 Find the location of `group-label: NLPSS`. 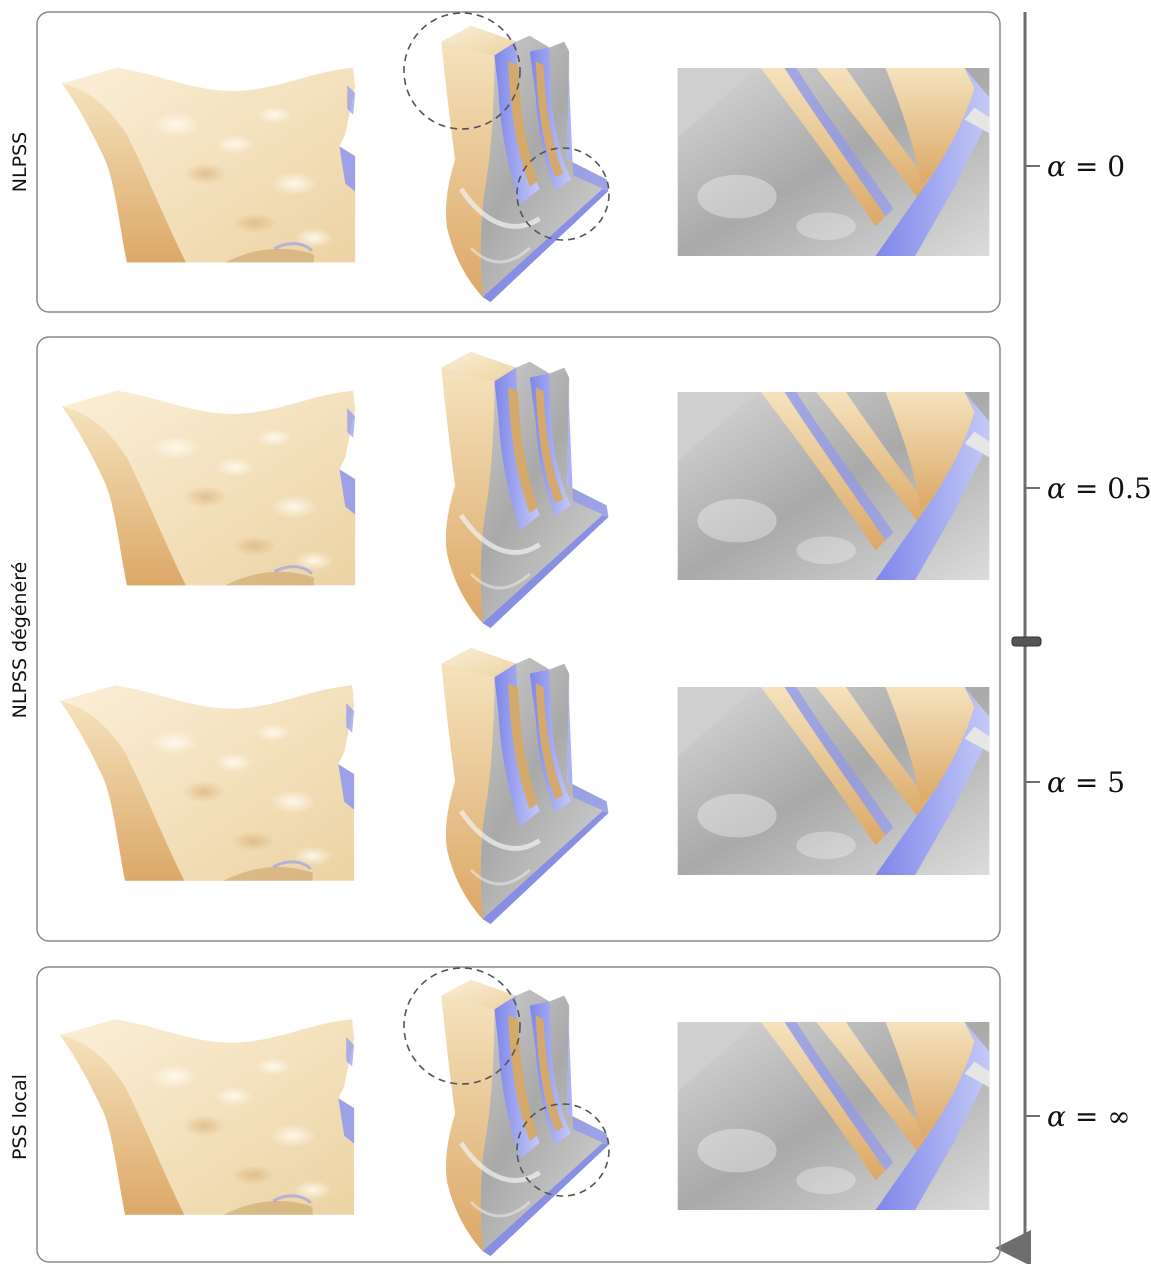

group-label: NLPSS is located at coordinates (20, 162).